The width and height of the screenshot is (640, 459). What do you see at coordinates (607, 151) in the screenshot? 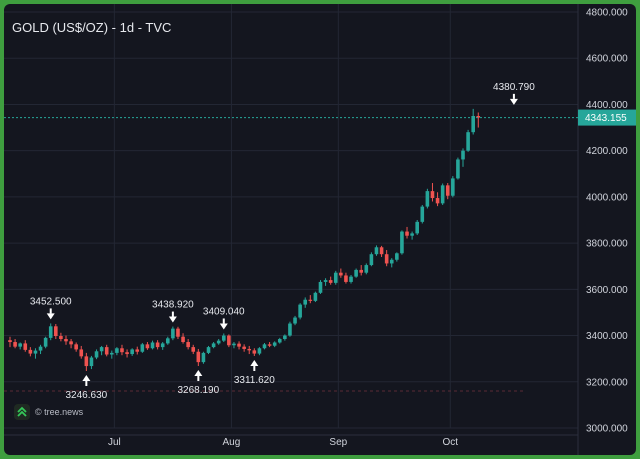
I see `y-tick-label: 4200.000` at bounding box center [607, 151].